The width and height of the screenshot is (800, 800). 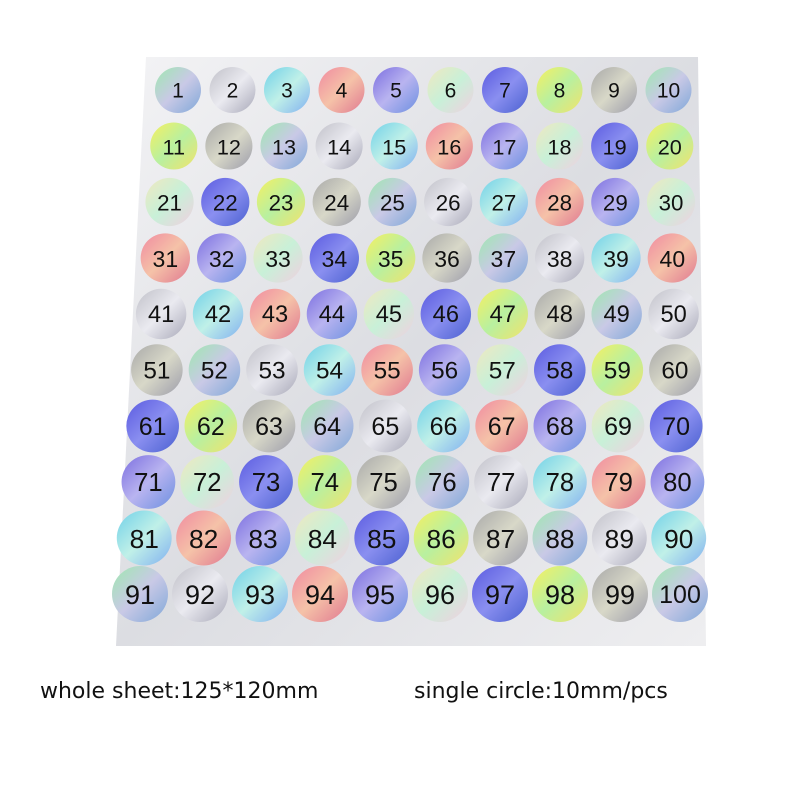 I want to click on sticker: 71, so click(x=148, y=482).